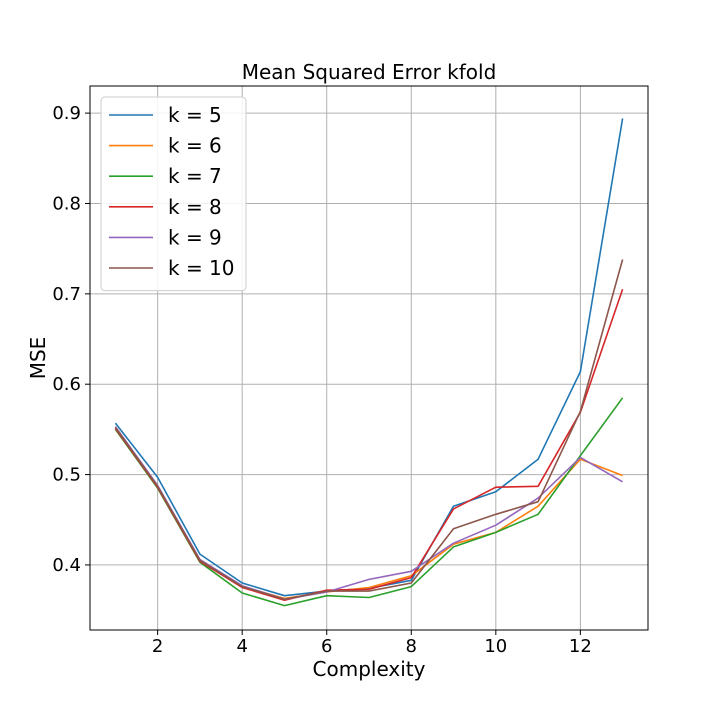 Image resolution: width=720 pixels, height=720 pixels. I want to click on x-tick-label: 6, so click(326, 646).